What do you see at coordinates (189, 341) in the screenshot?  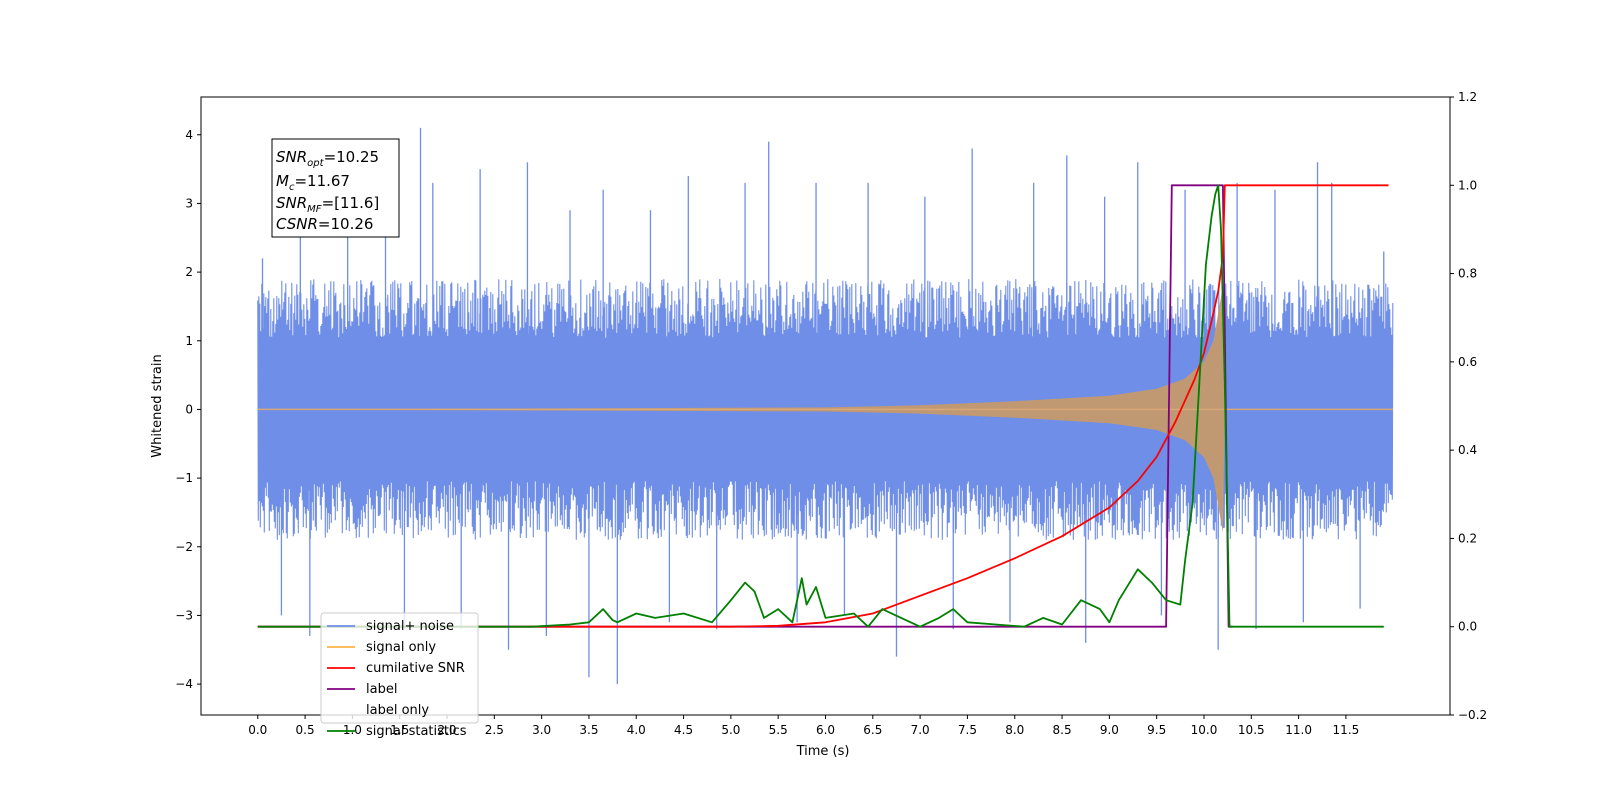 I see `y-tick-label: 1` at bounding box center [189, 341].